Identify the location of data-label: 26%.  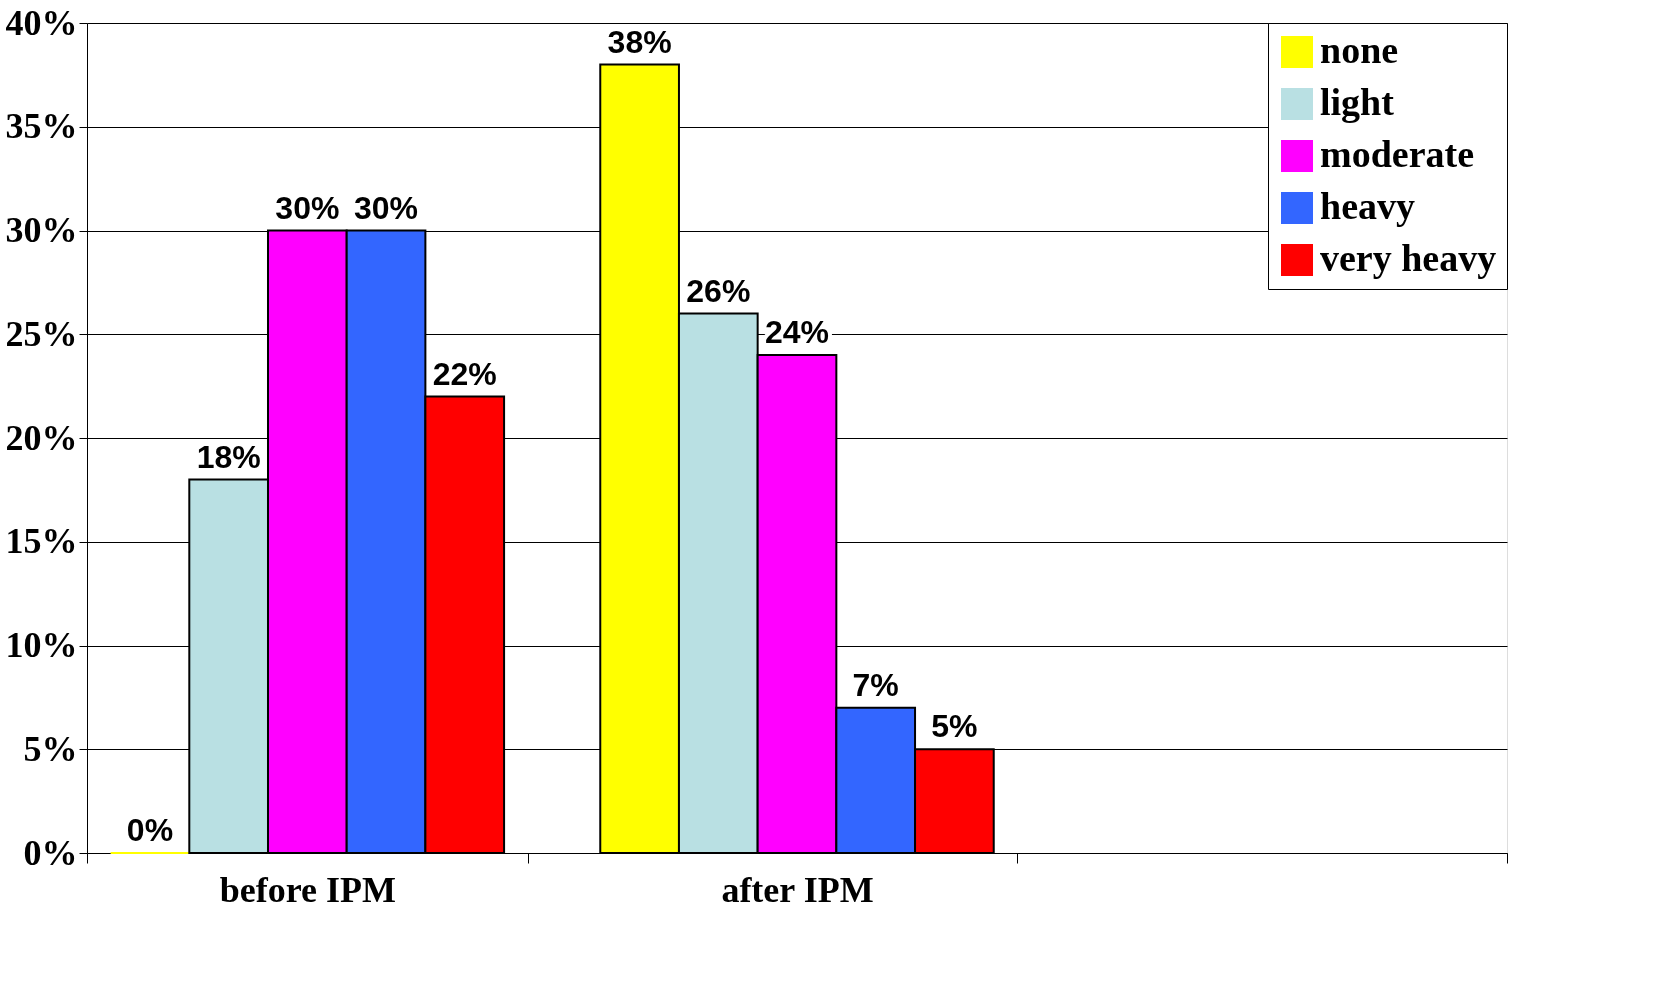
(718, 290).